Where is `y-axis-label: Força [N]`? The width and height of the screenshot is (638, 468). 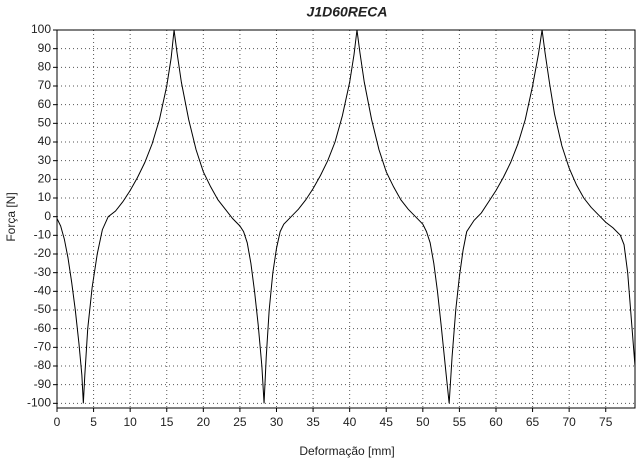 y-axis-label: Força [N] is located at coordinates (11, 216).